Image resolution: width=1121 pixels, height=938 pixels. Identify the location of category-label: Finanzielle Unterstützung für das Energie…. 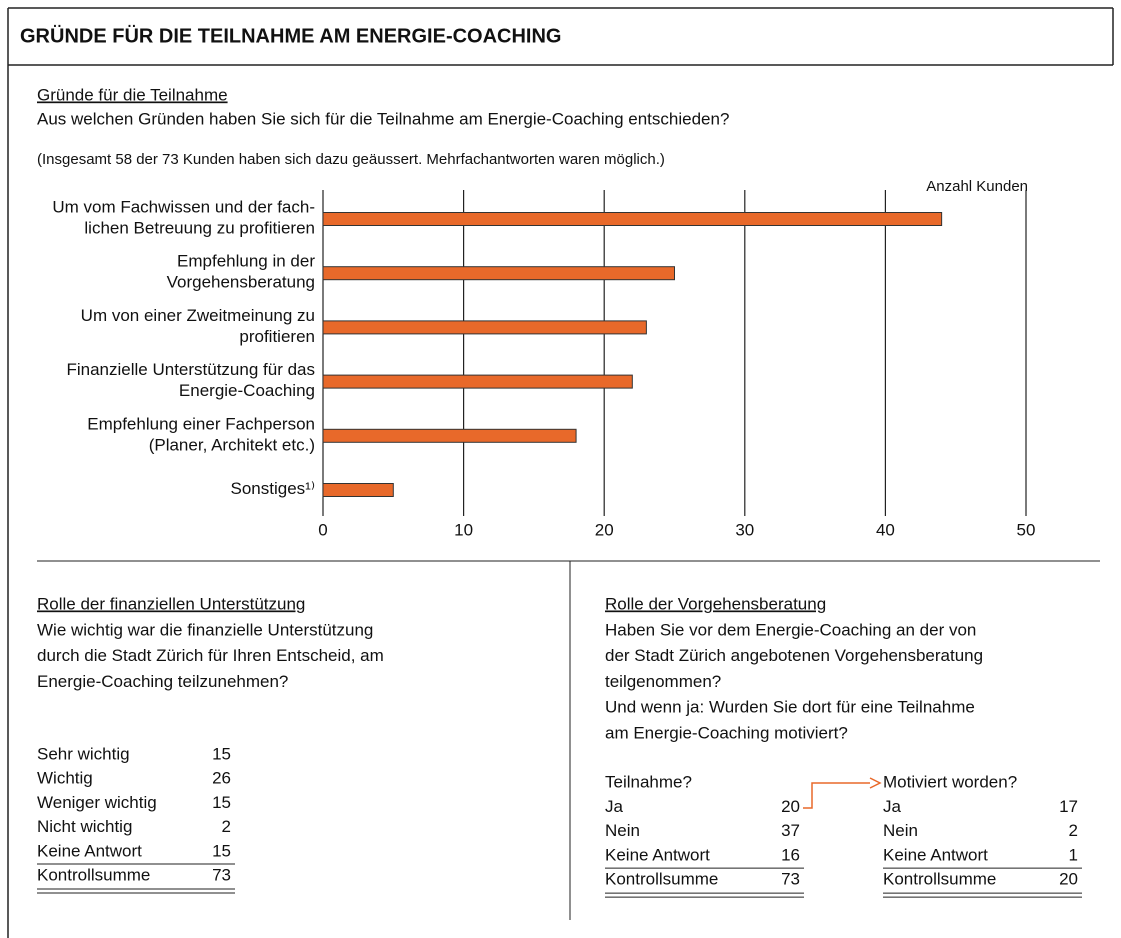
(190, 381).